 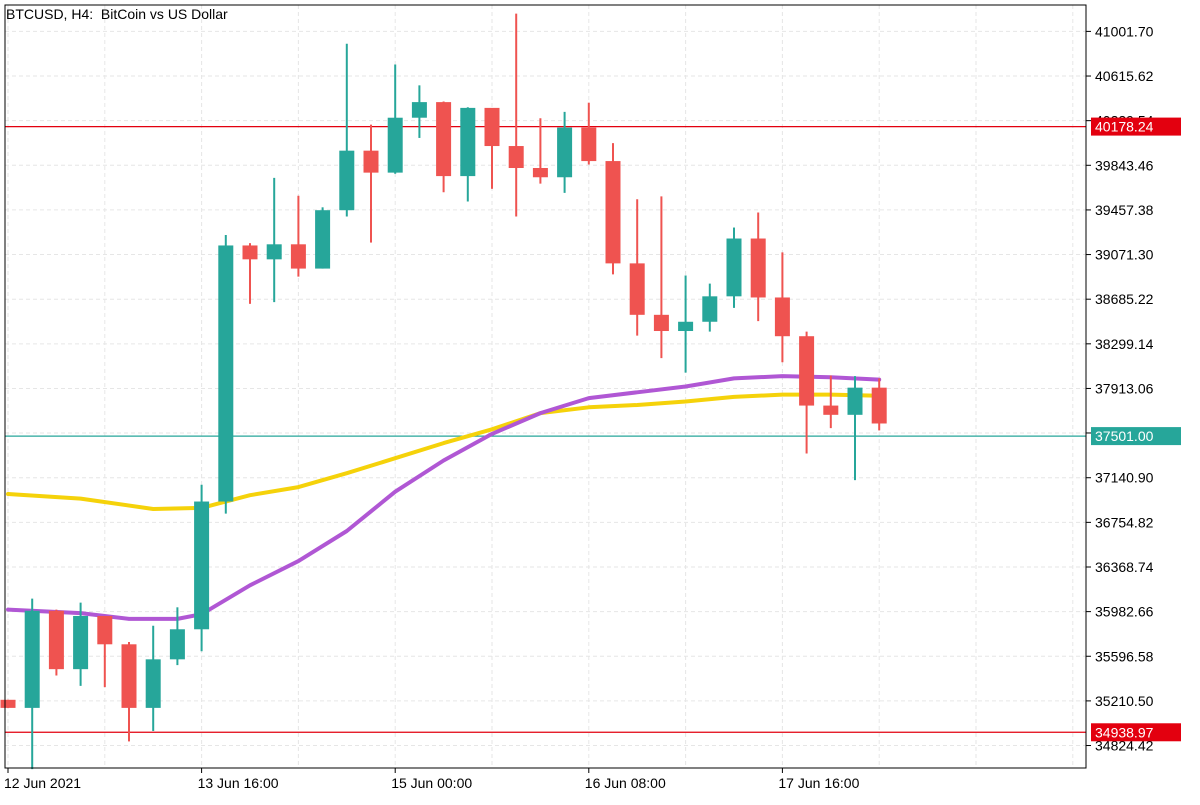 I want to click on y-tick-label: 35596.58, so click(x=1124, y=656).